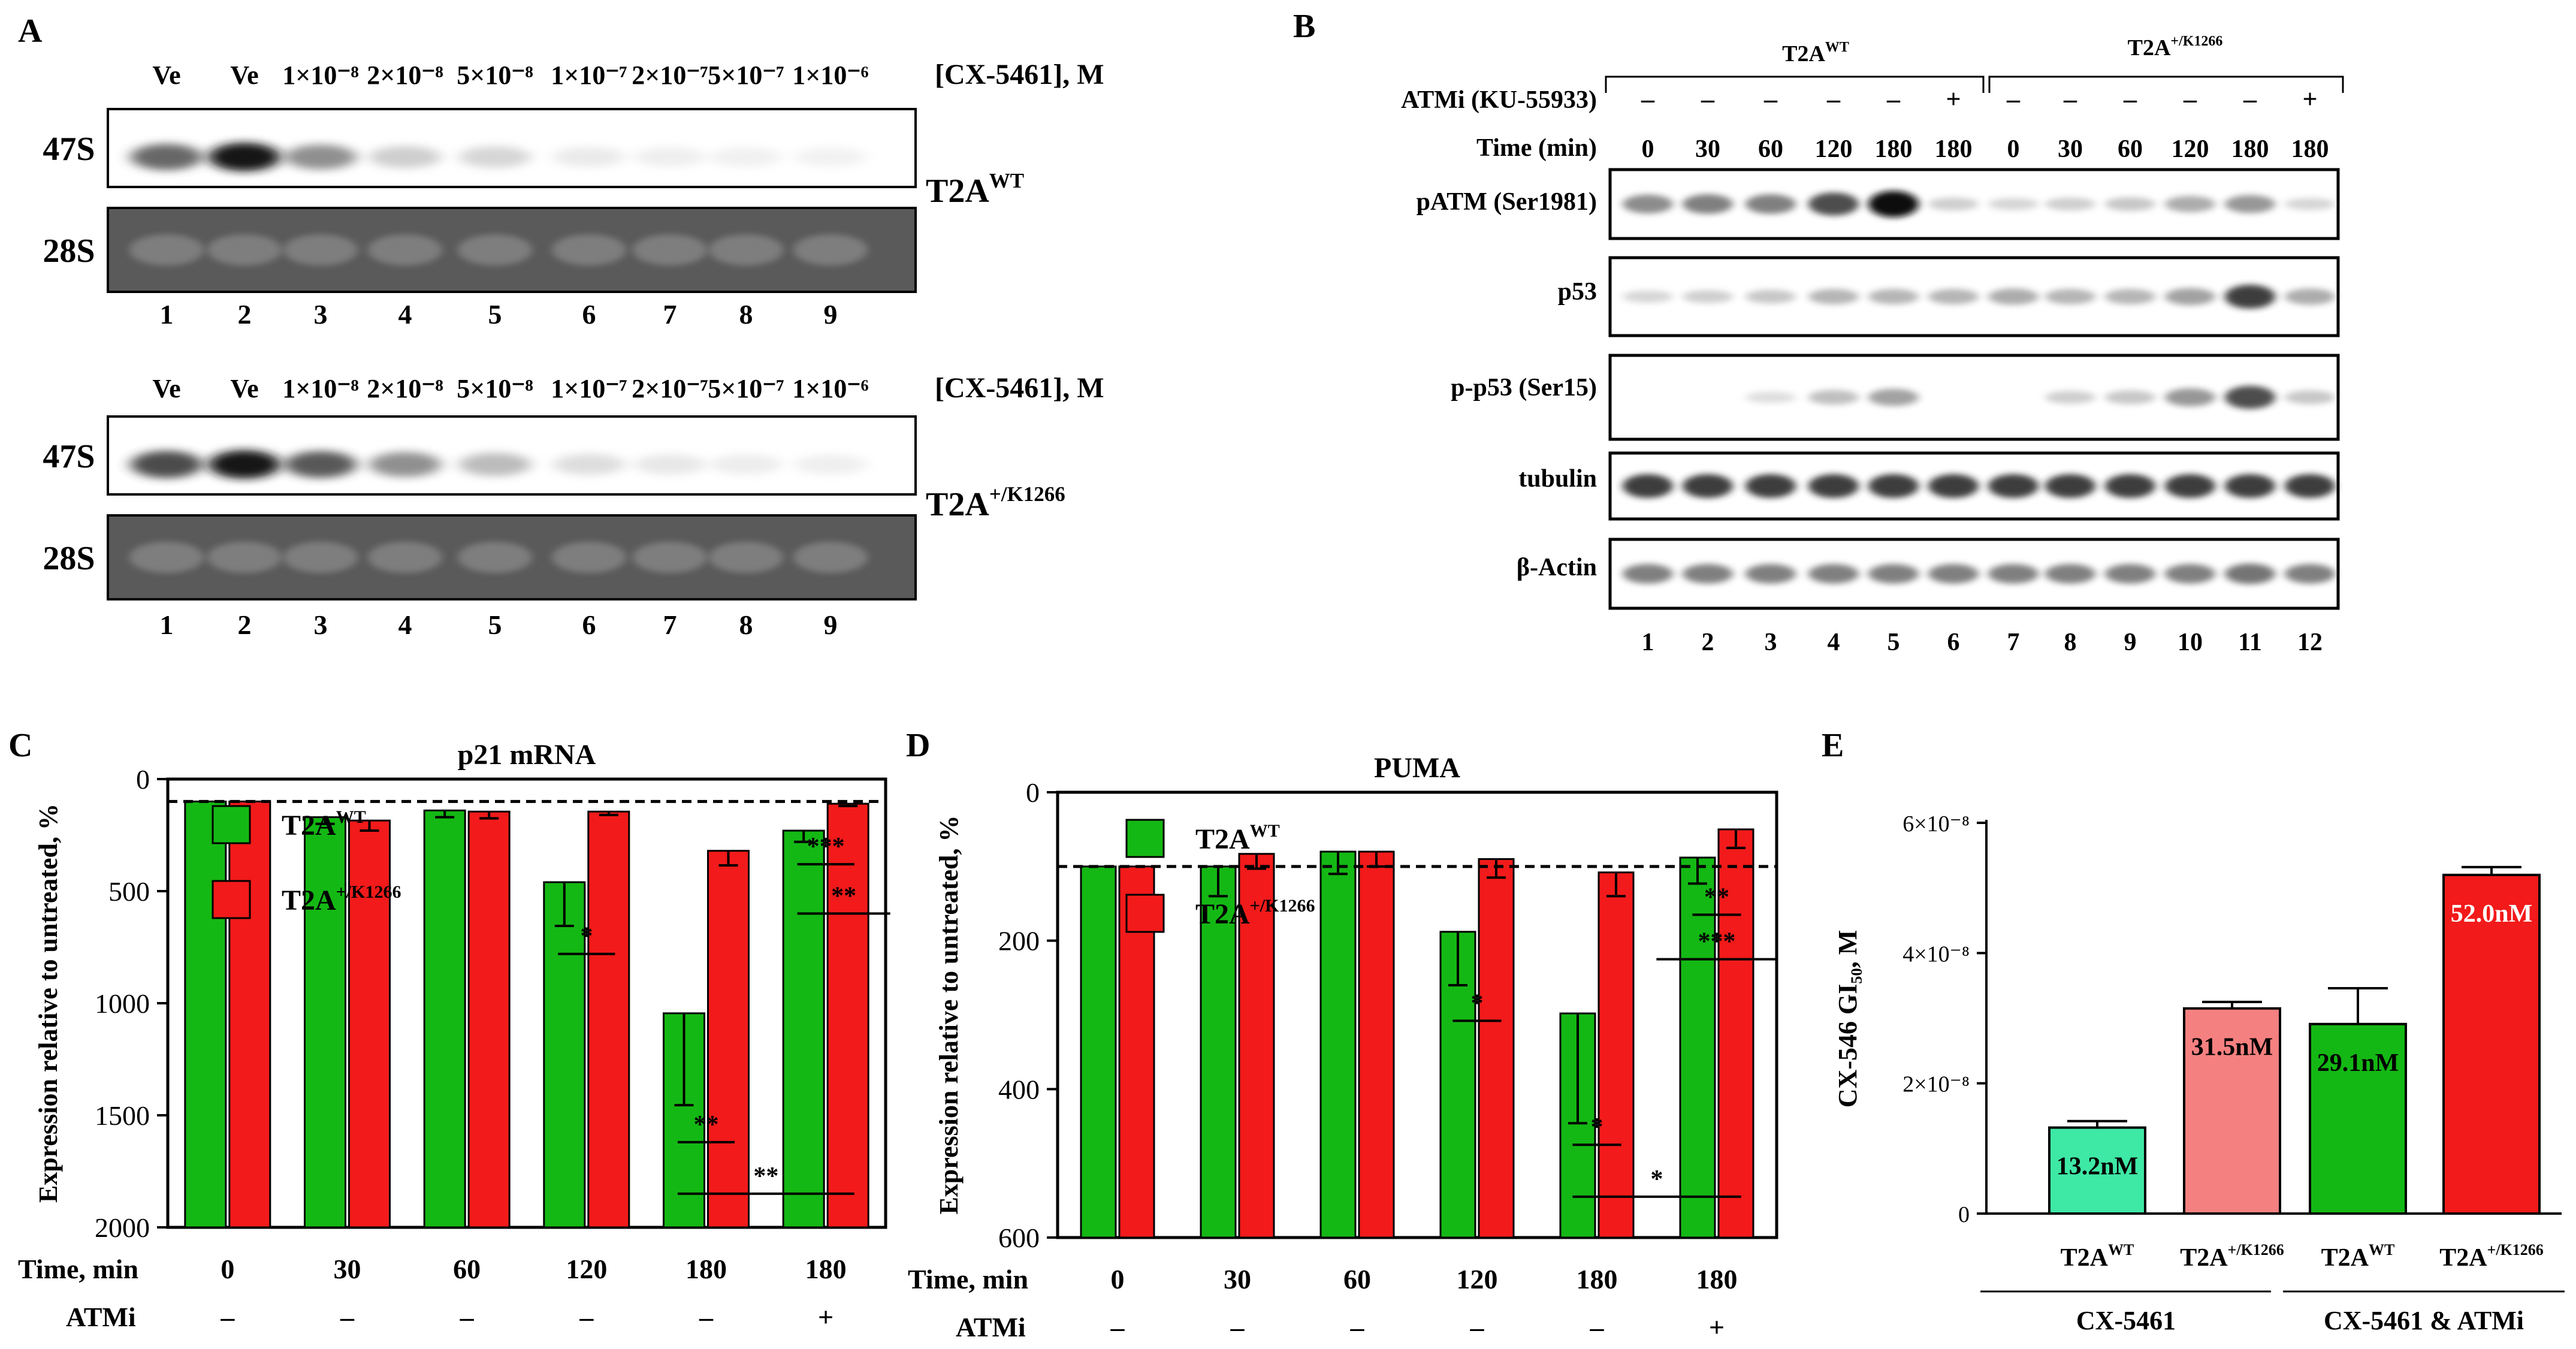 This screenshot has width=2576, height=1349. What do you see at coordinates (78, 1269) in the screenshot?
I see `time-row-label: Time, min` at bounding box center [78, 1269].